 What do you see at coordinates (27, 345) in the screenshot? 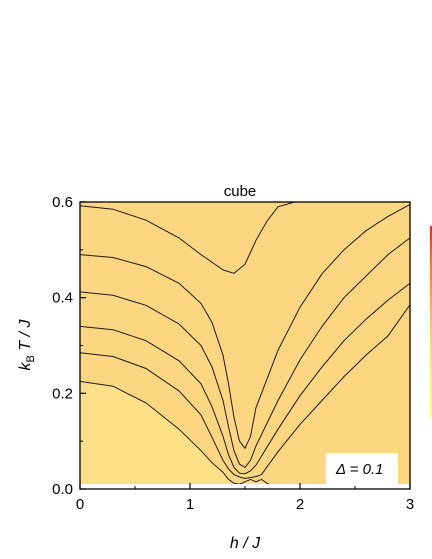
I see `y-axis-label: kB T / J` at bounding box center [27, 345].